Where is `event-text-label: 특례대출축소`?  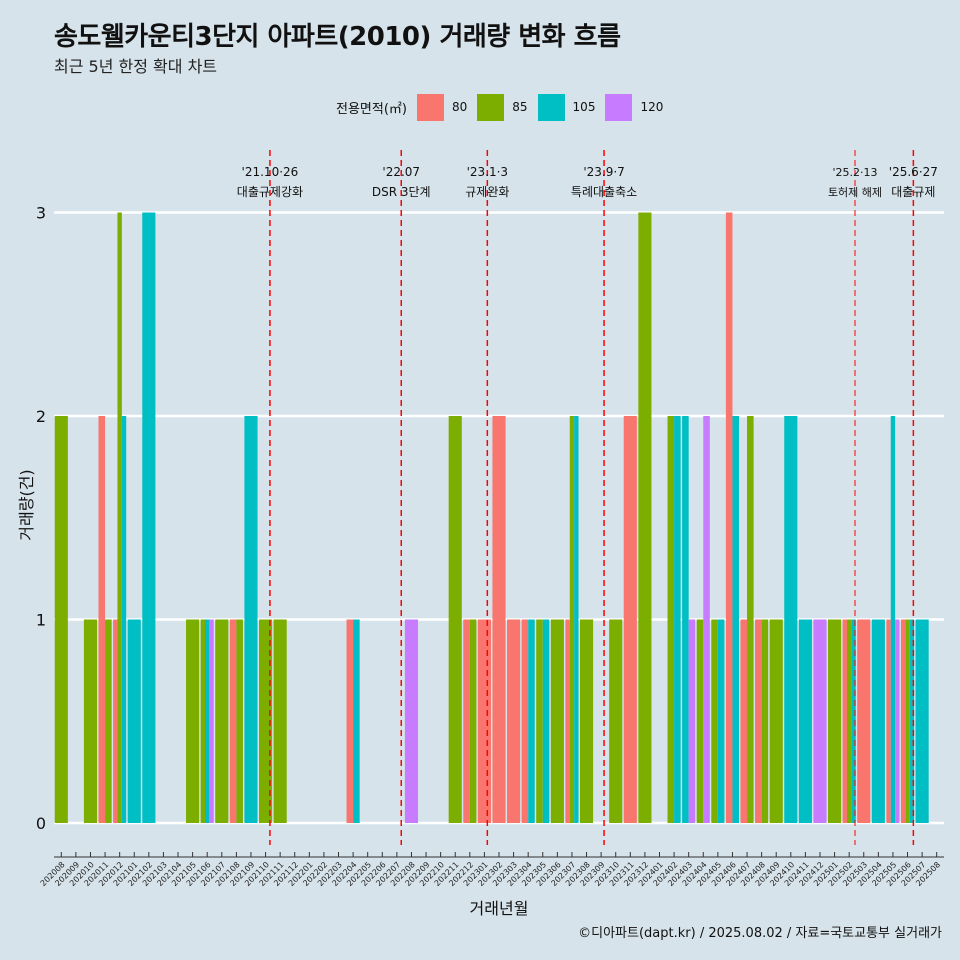 event-text-label: 특례대출축소 is located at coordinates (604, 192).